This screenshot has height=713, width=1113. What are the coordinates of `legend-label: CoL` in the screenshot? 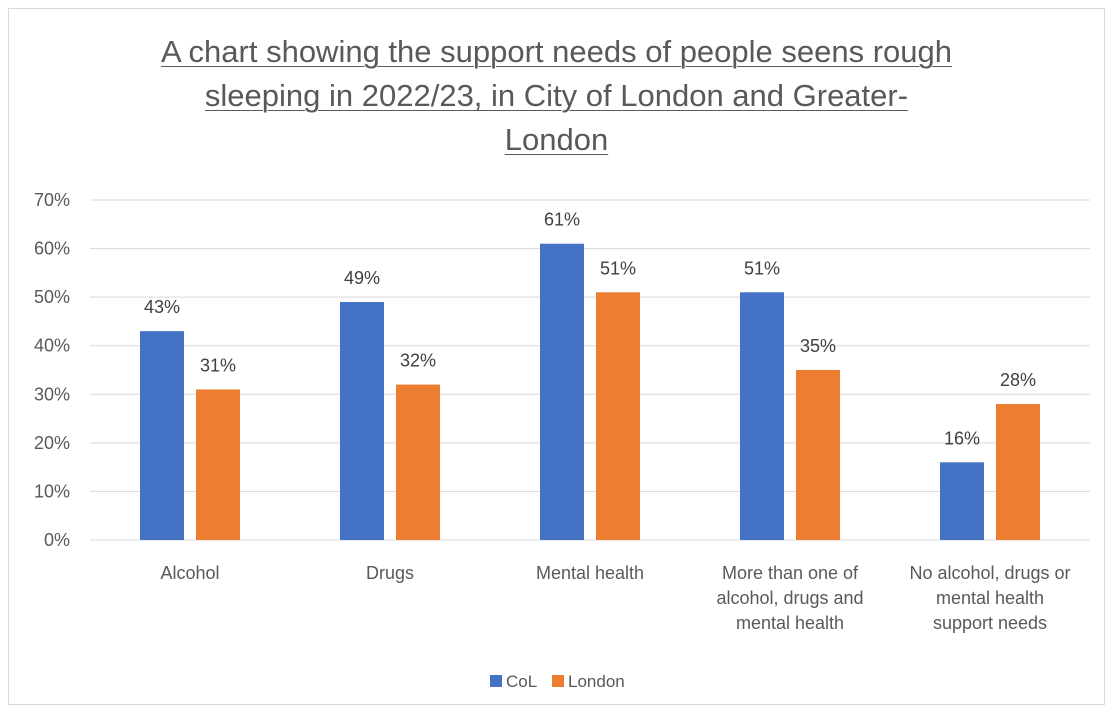 It's located at (521, 681).